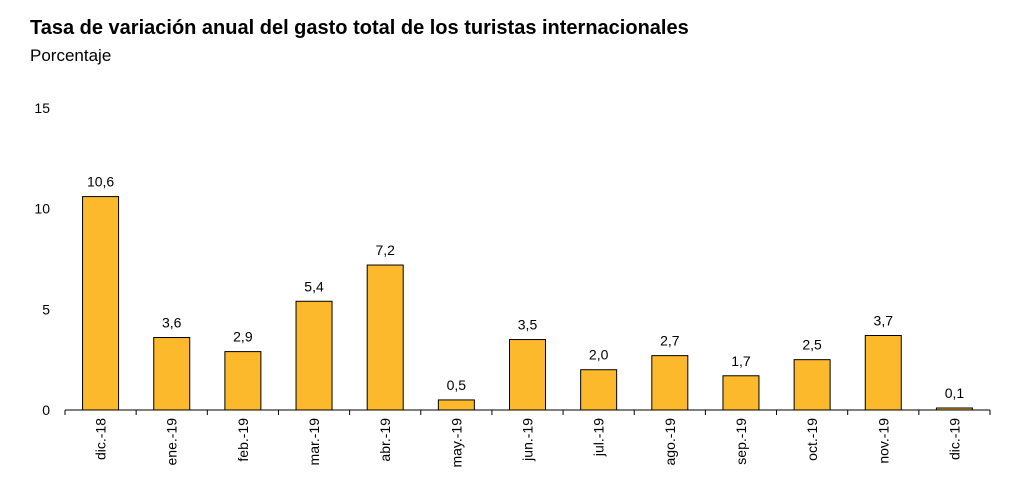  I want to click on y-tick-label: 5, so click(46, 309).